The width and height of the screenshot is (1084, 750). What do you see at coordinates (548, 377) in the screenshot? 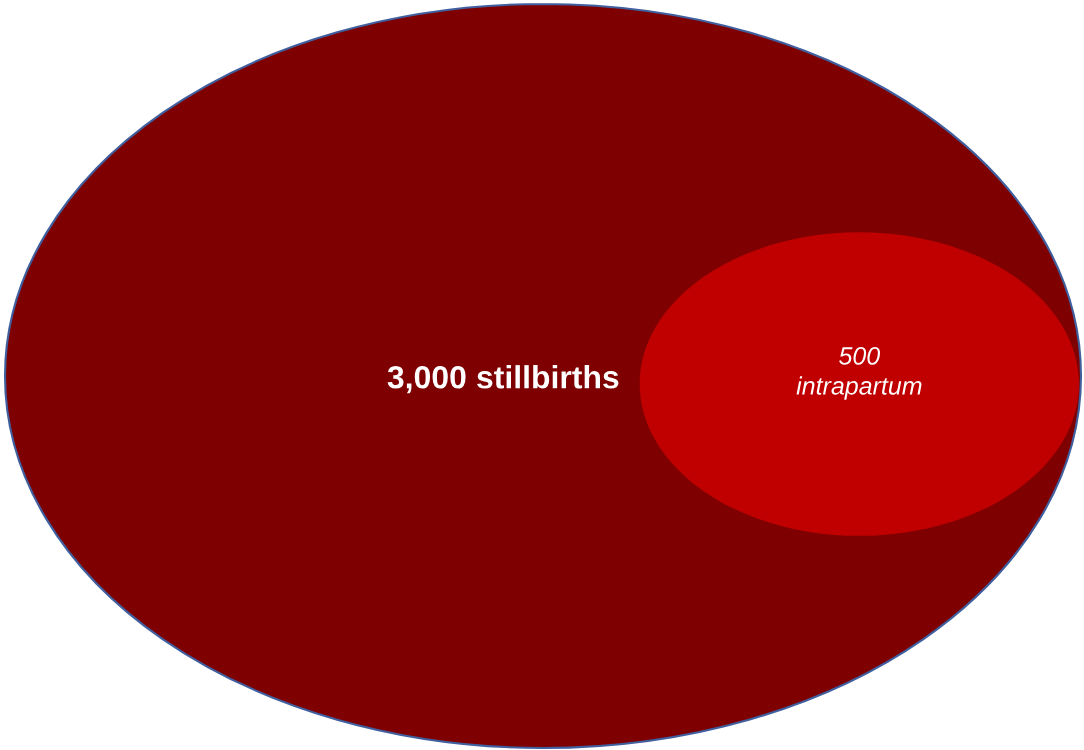
I see `category-label: stillbirths` at bounding box center [548, 377].